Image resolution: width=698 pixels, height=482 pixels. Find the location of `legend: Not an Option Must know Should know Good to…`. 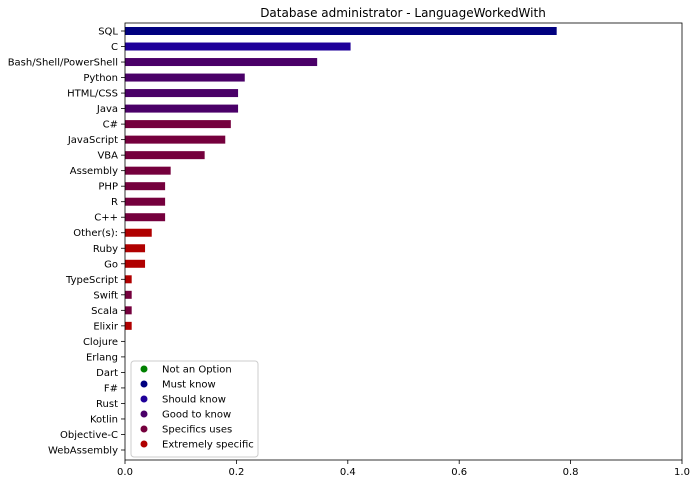

legend: Not an Option Must know Should know Good to… is located at coordinates (194, 409).